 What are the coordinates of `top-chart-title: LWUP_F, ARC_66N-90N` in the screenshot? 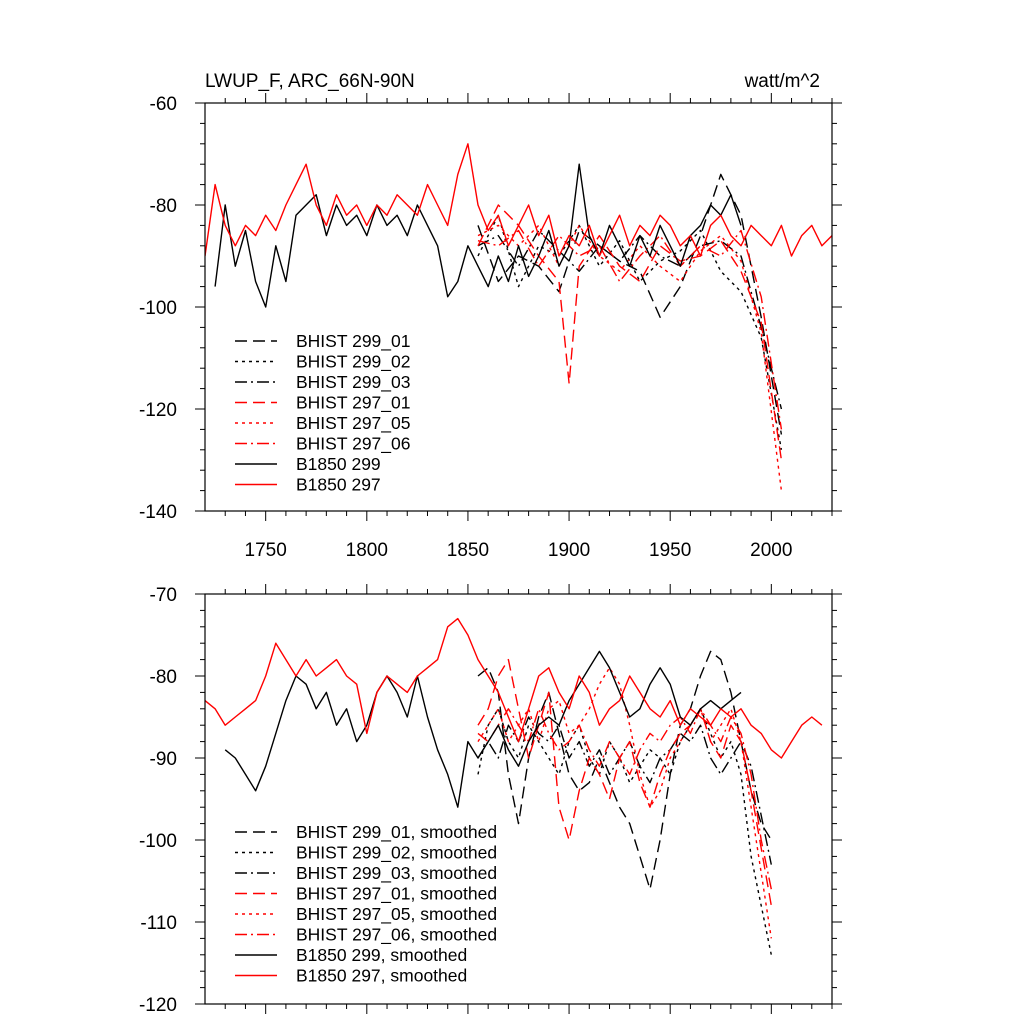 It's located at (310, 81).